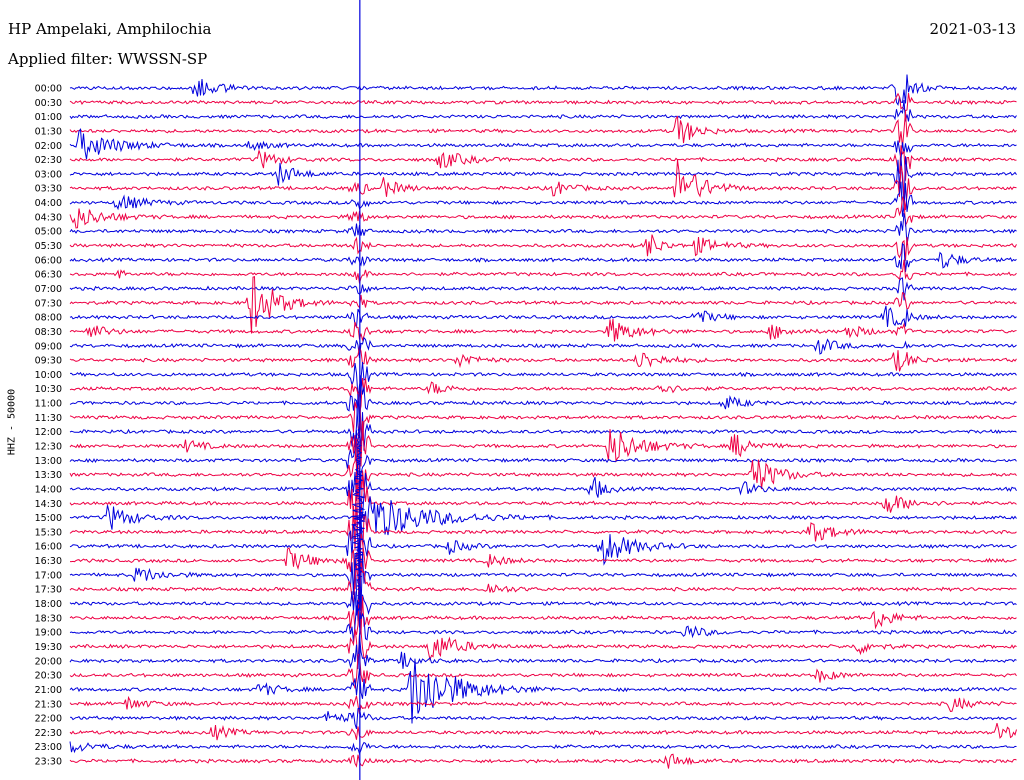 This screenshot has height=780, width=1024. Describe the element at coordinates (48, 704) in the screenshot. I see `row-time-label: 21:30` at that location.